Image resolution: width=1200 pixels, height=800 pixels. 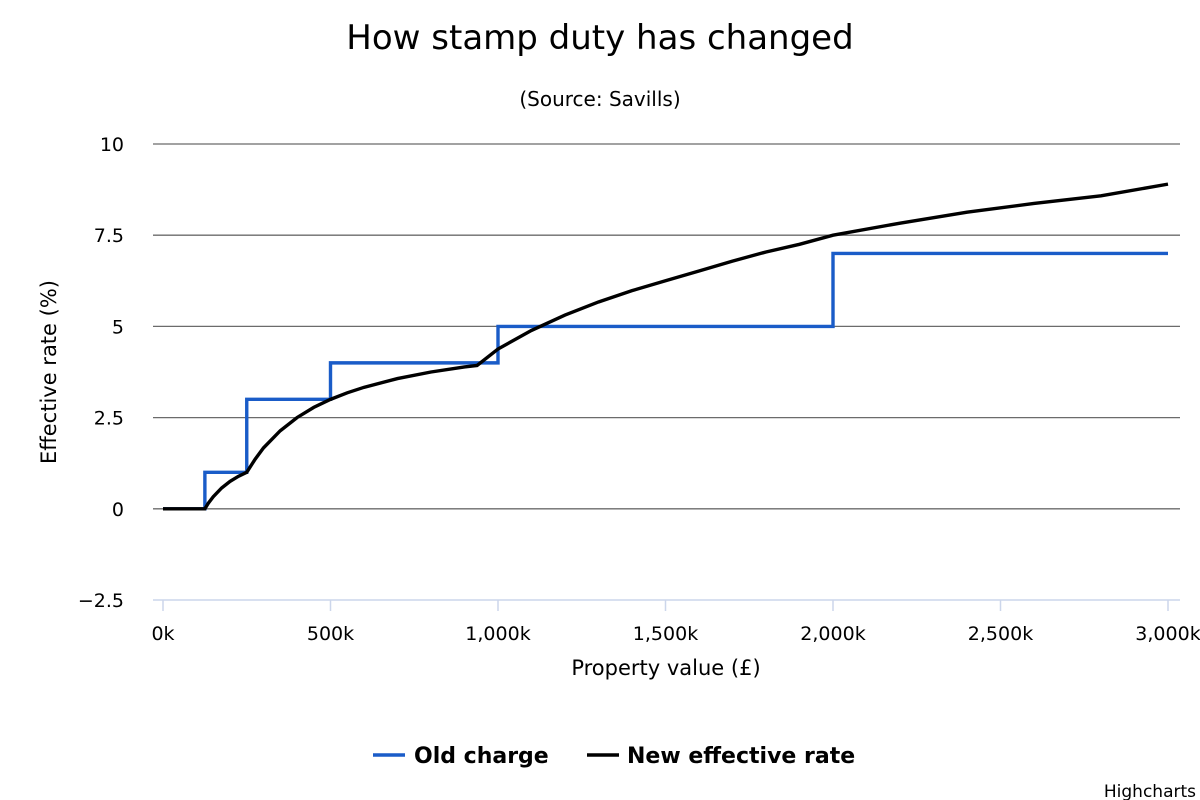 I want to click on y-tick-label: 0, so click(x=118, y=510).